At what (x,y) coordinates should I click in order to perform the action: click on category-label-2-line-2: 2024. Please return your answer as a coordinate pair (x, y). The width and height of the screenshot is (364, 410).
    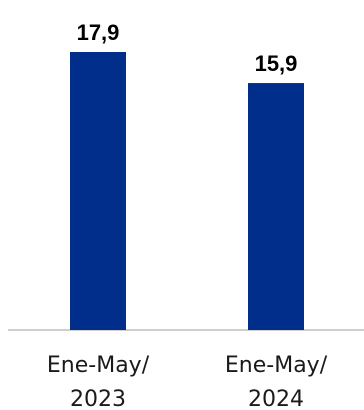
    Looking at the image, I should click on (276, 398).